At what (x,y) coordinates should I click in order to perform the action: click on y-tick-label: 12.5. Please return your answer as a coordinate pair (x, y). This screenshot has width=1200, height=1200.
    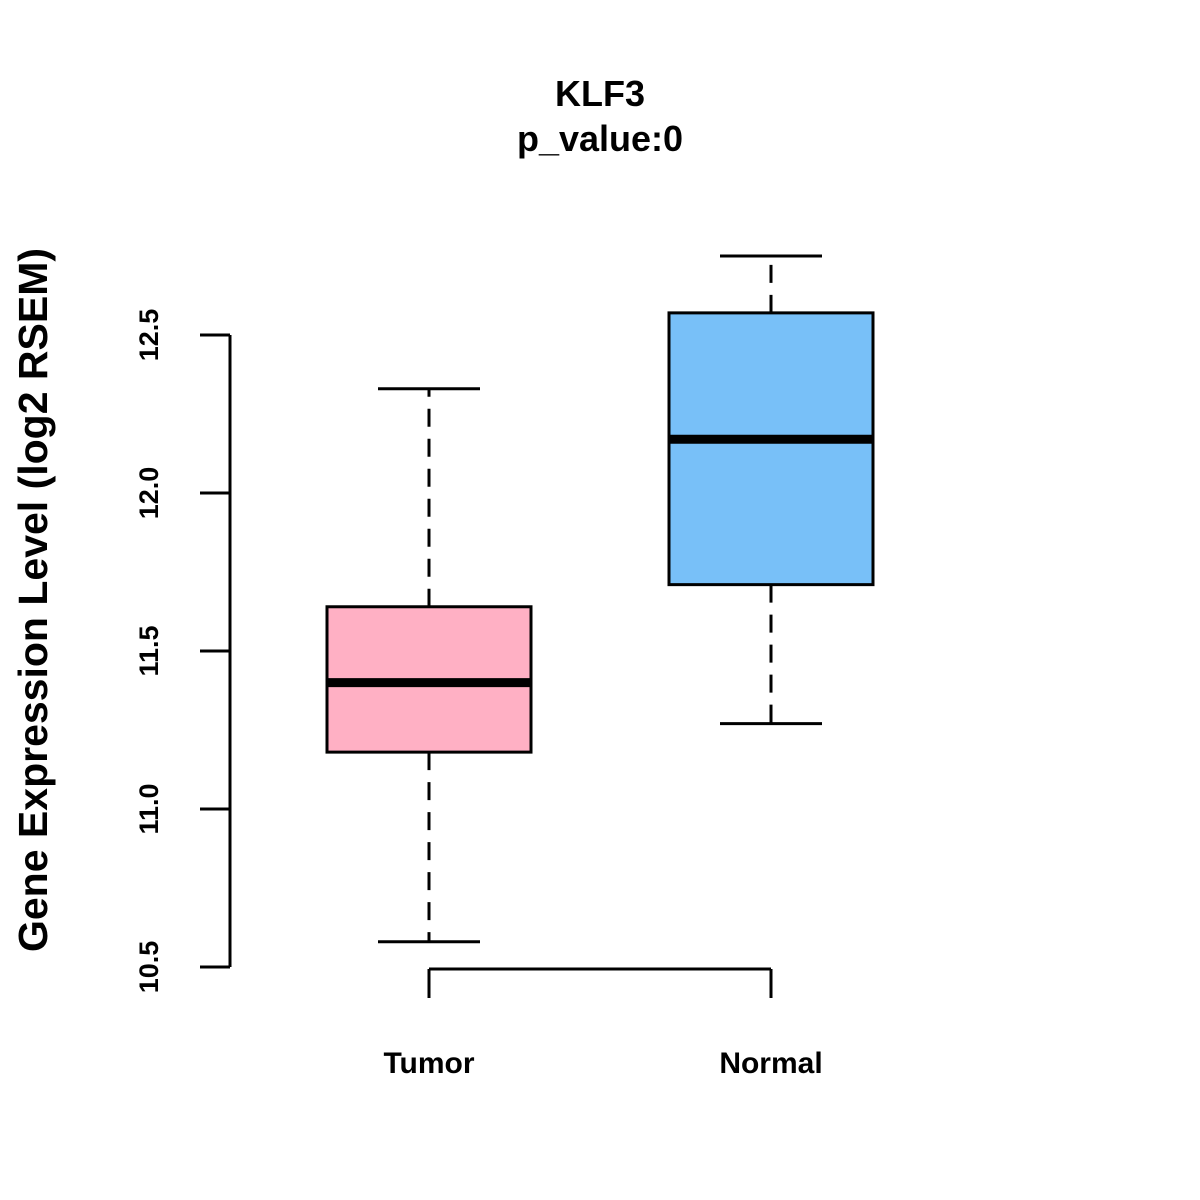
    Looking at the image, I should click on (149, 335).